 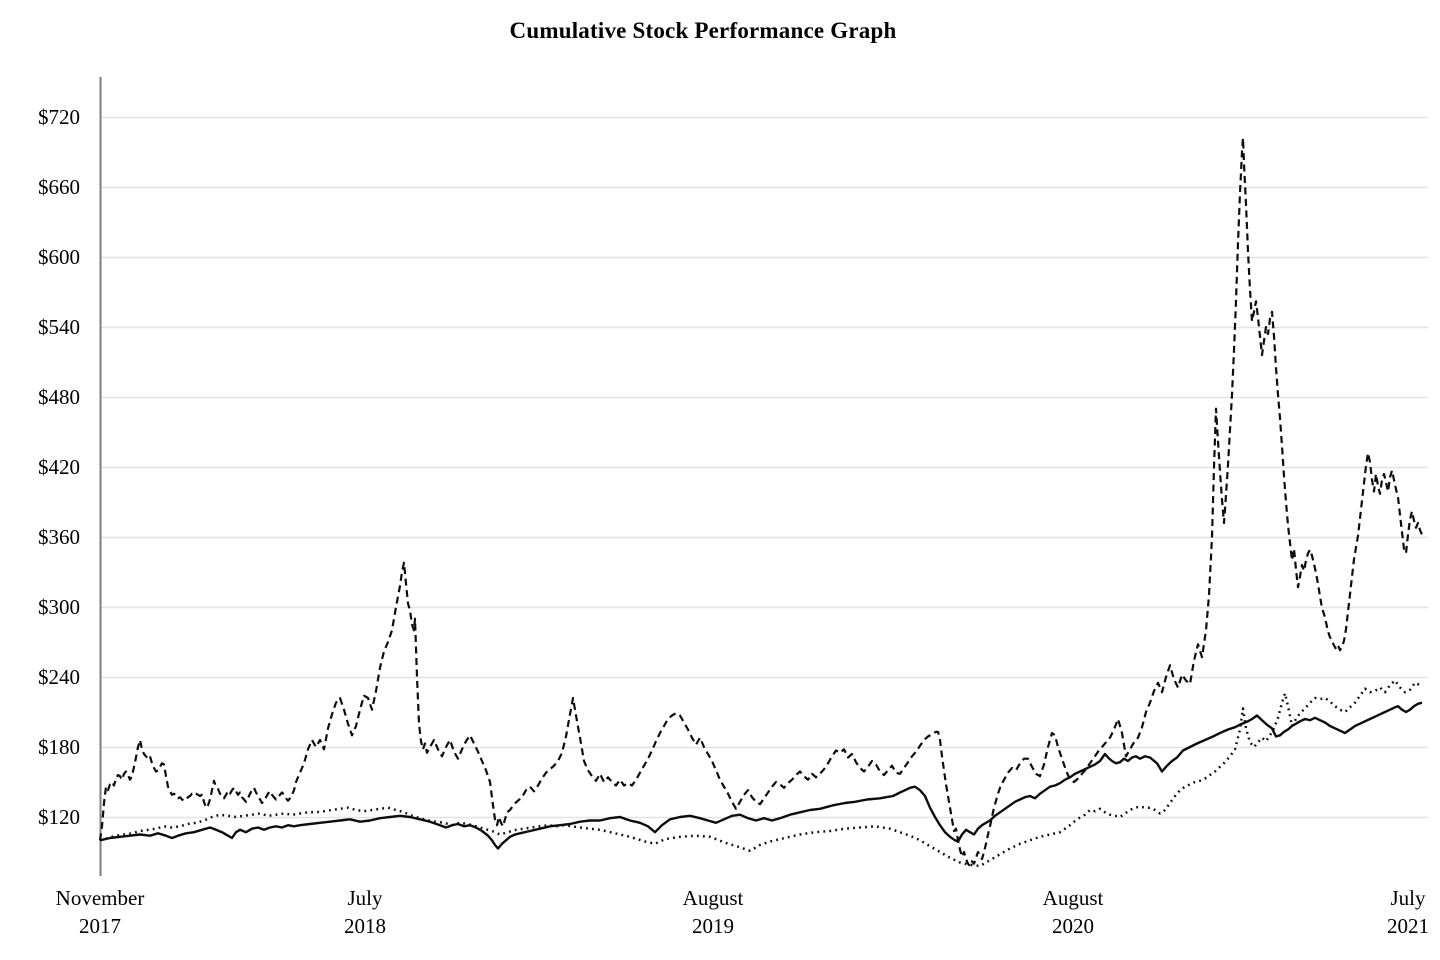 I want to click on x-tick-year-1: 2018, so click(x=365, y=926).